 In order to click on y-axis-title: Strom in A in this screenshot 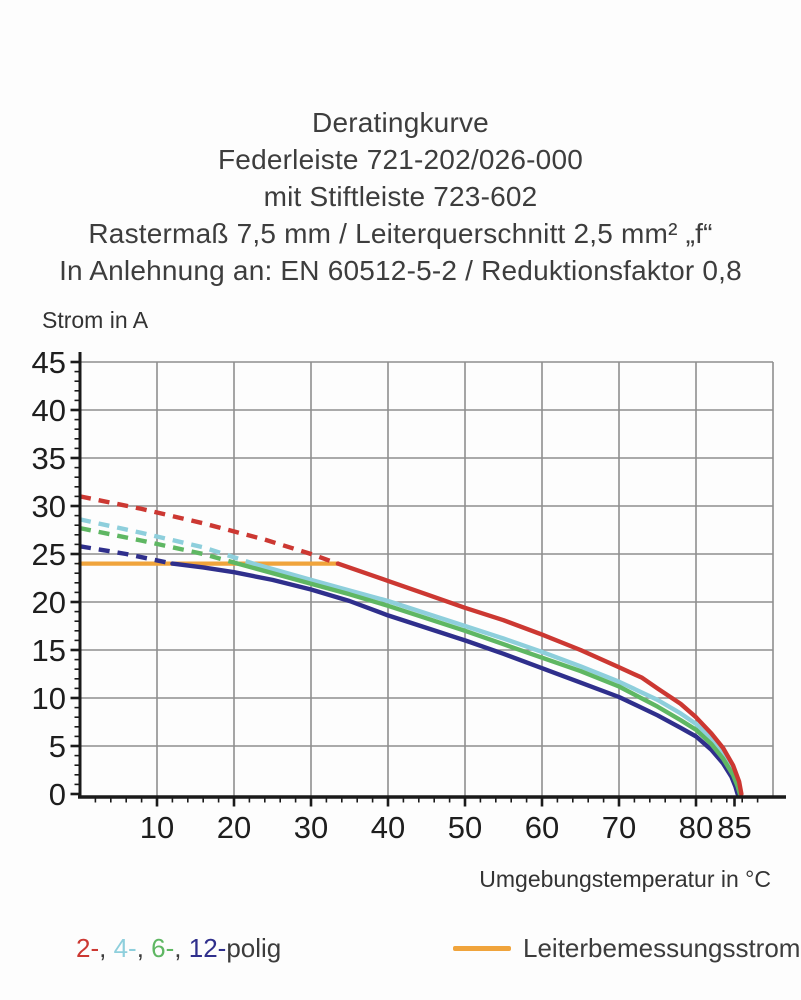, I will do `click(95, 320)`.